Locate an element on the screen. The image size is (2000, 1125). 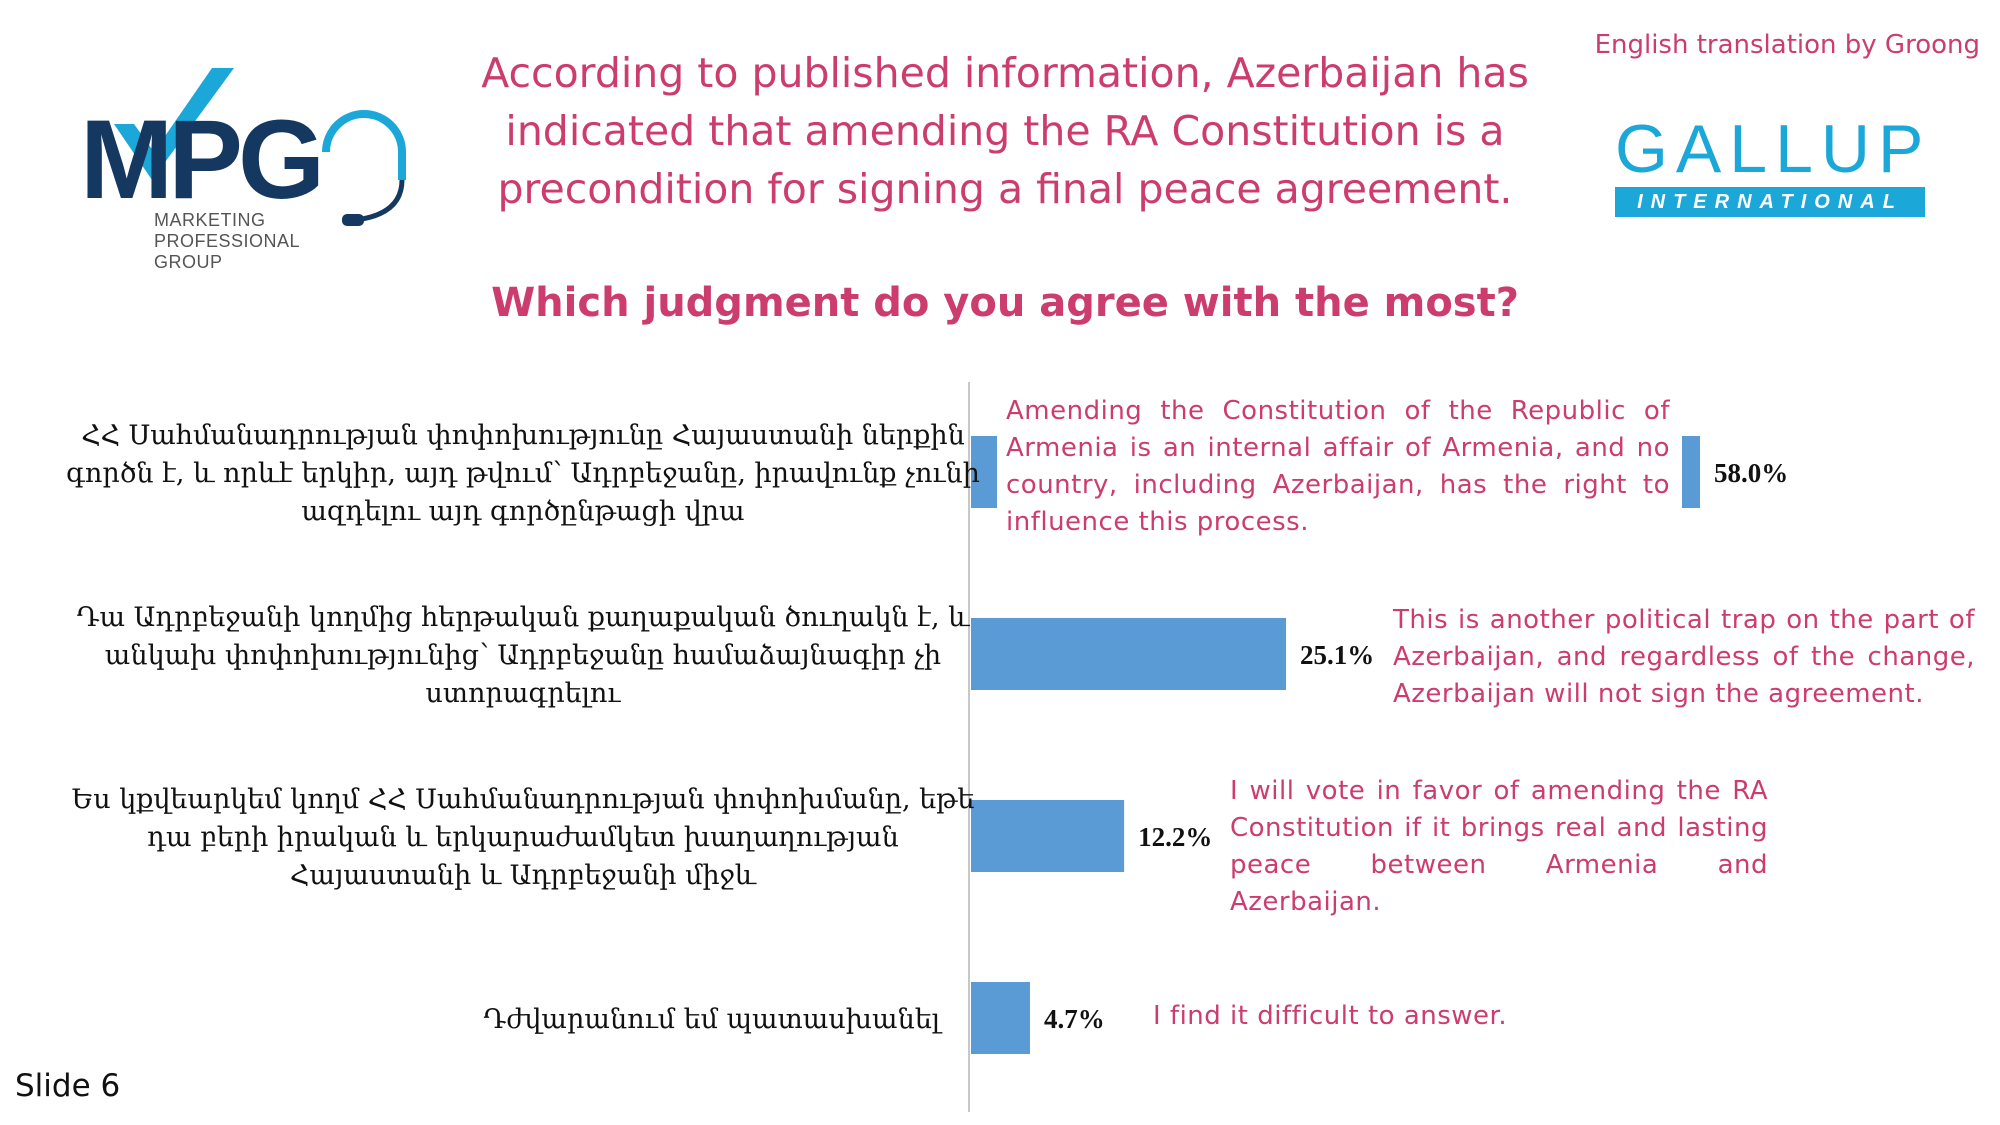
category-label: Հայաստանի և Ադրբեջանի միջև is located at coordinates (523, 875).